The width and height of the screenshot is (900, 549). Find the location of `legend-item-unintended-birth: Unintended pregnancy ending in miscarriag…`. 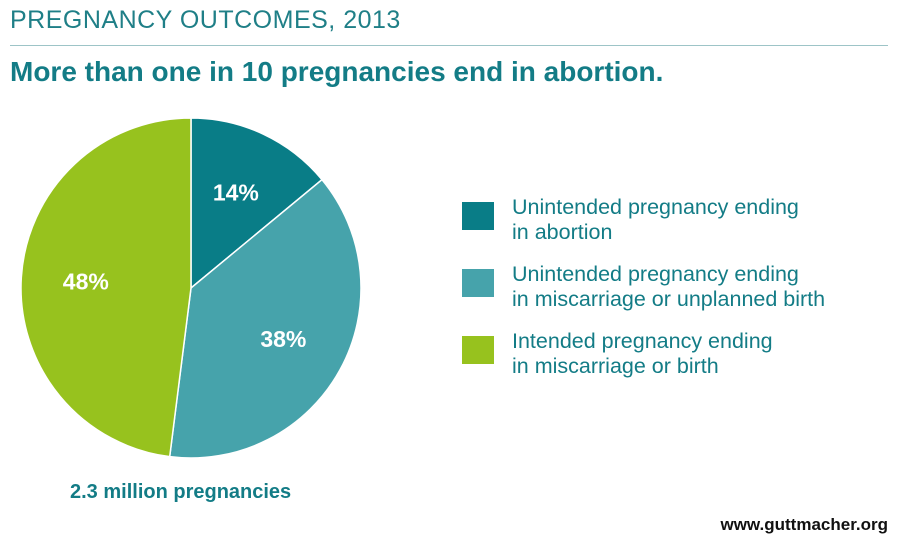

legend-item-unintended-birth: Unintended pregnancy ending in miscarriag… is located at coordinates (677, 295).